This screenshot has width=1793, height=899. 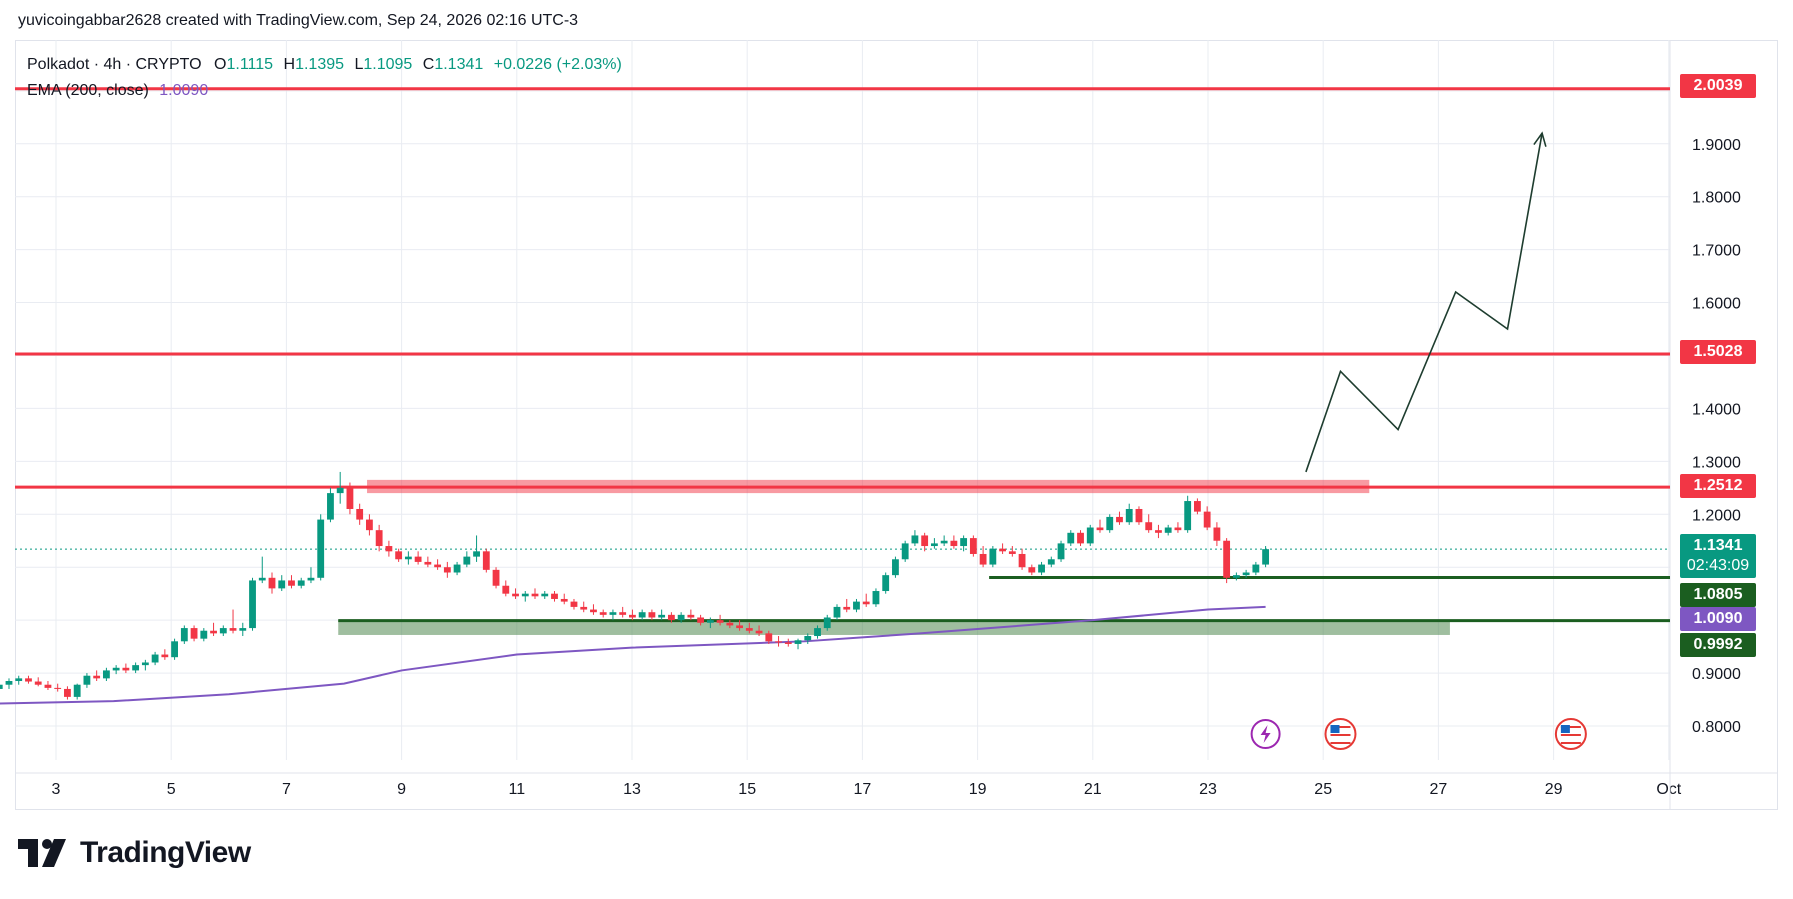 I want to click on legend-symbol: Polkadot · 4h · CRYPTO, so click(x=114, y=64).